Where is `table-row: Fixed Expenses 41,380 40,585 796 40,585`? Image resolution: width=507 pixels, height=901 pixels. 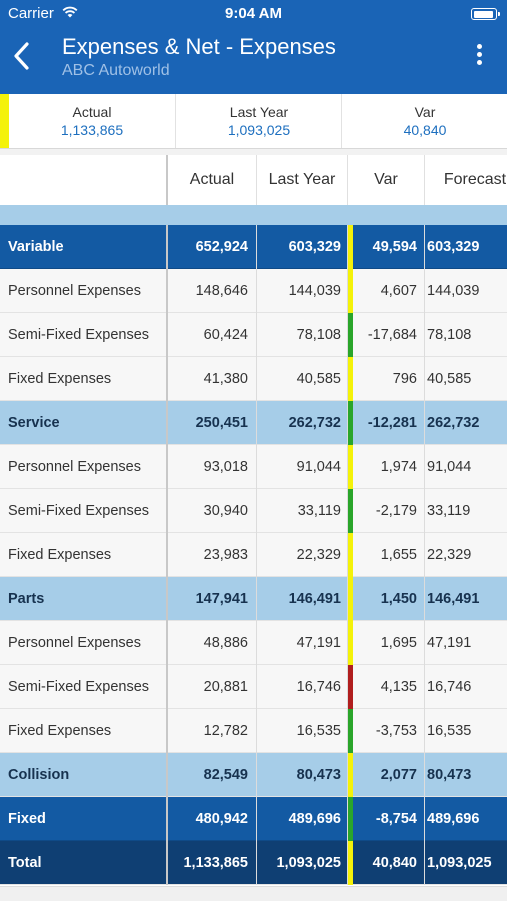 table-row: Fixed Expenses 41,380 40,585 796 40,585 is located at coordinates (253, 379).